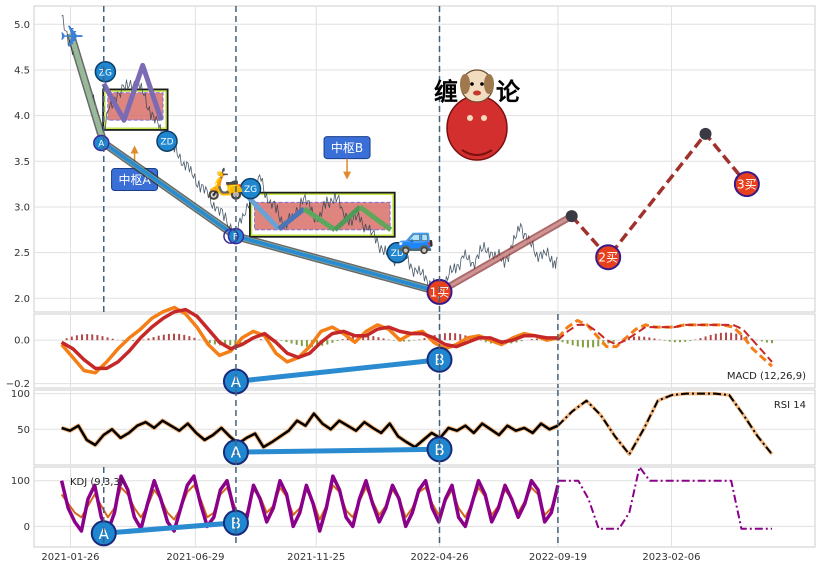 This screenshot has width=822, height=568. I want to click on macd-dea-line, so click(309, 339).